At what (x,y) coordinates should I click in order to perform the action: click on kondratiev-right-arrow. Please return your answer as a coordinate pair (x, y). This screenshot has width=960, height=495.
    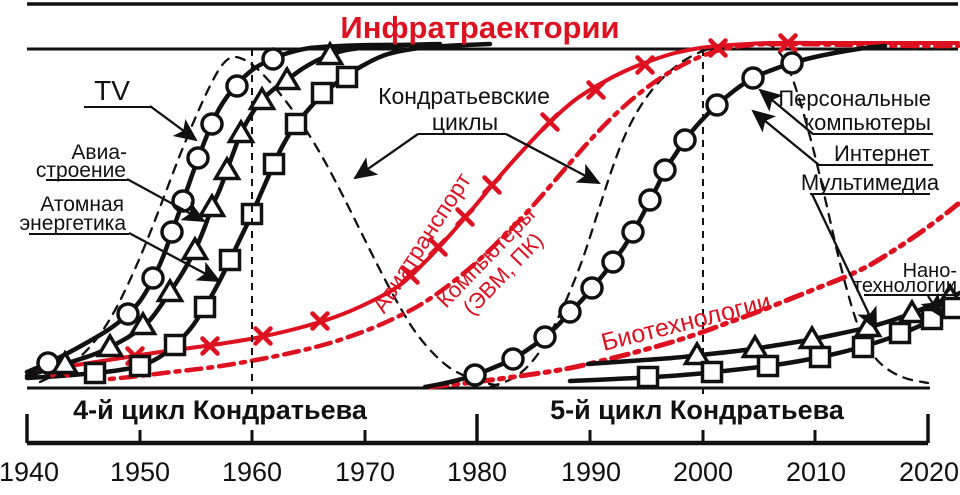
    Looking at the image, I should click on (553, 158).